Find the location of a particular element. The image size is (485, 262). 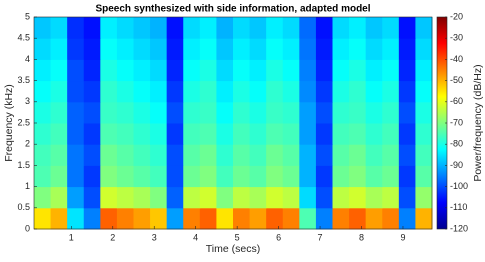

colorbar-tick-label: -60 is located at coordinates (456, 101).